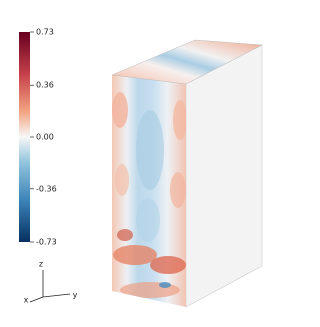 The height and width of the screenshot is (327, 320). What do you see at coordinates (149, 195) in the screenshot?
I see `front-pattern` at bounding box center [149, 195].